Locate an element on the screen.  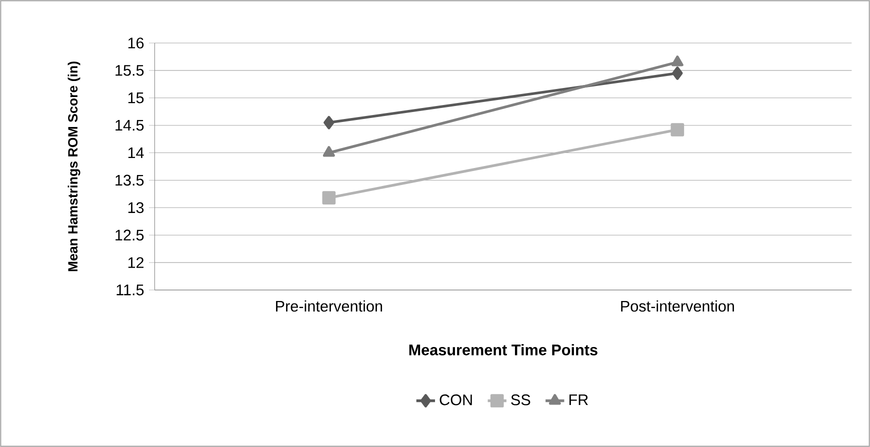
y-tick-label: 14.5 is located at coordinates (130, 125).